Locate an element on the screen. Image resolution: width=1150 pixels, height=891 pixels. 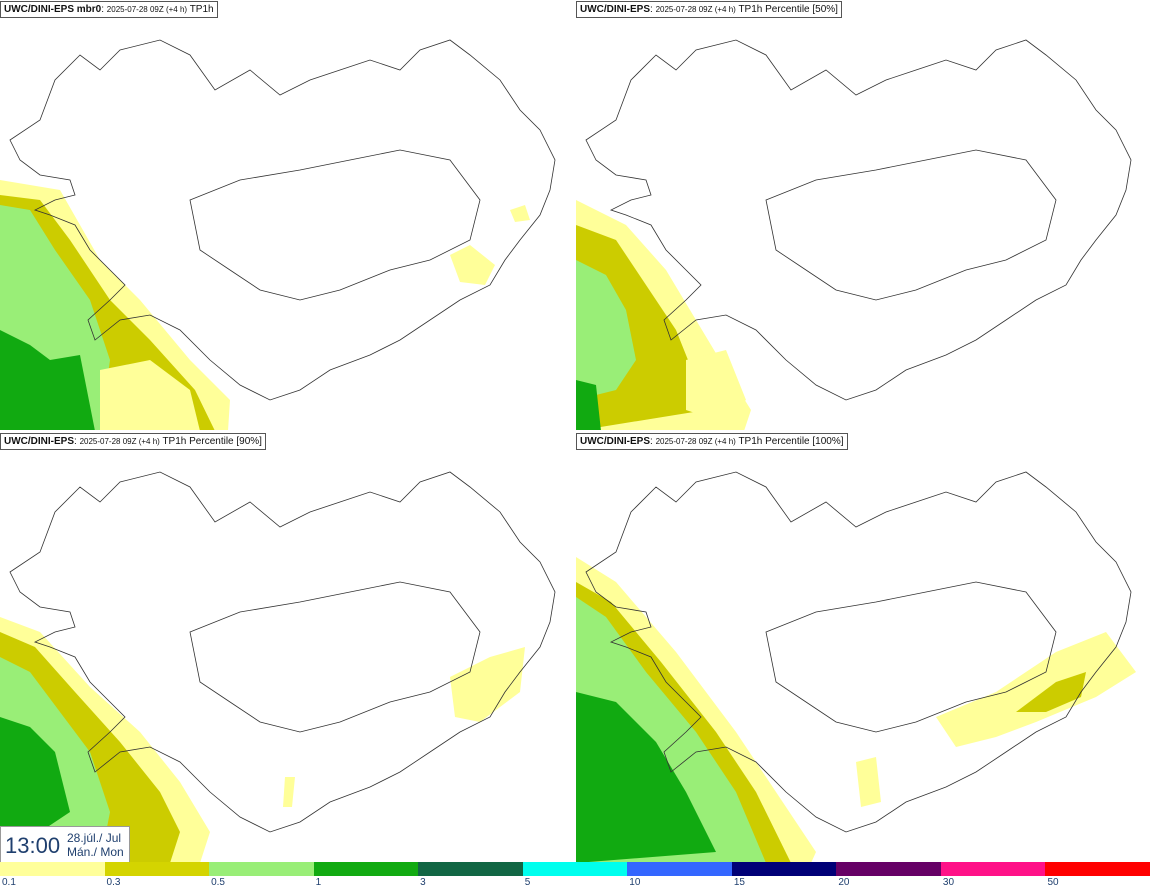
valid-time-box: 13:00 28.júl./ Jul Mán./ Mon is located at coordinates (65, 845).